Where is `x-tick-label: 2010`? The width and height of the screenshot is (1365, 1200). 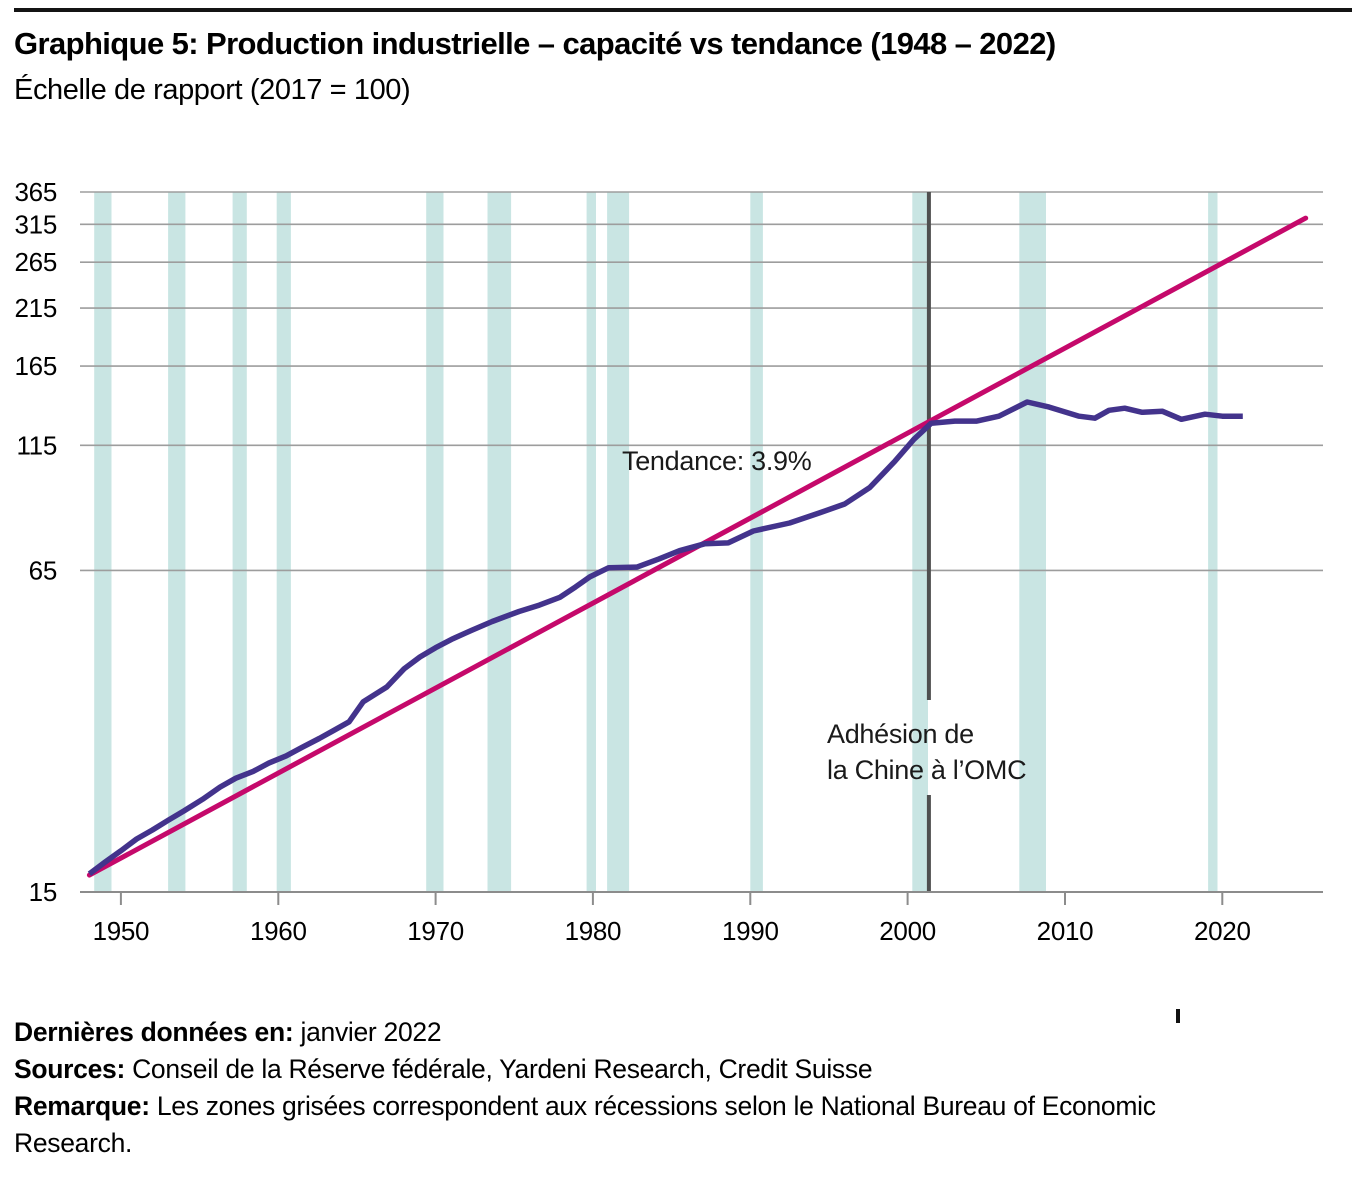
x-tick-label: 2010 is located at coordinates (1065, 931).